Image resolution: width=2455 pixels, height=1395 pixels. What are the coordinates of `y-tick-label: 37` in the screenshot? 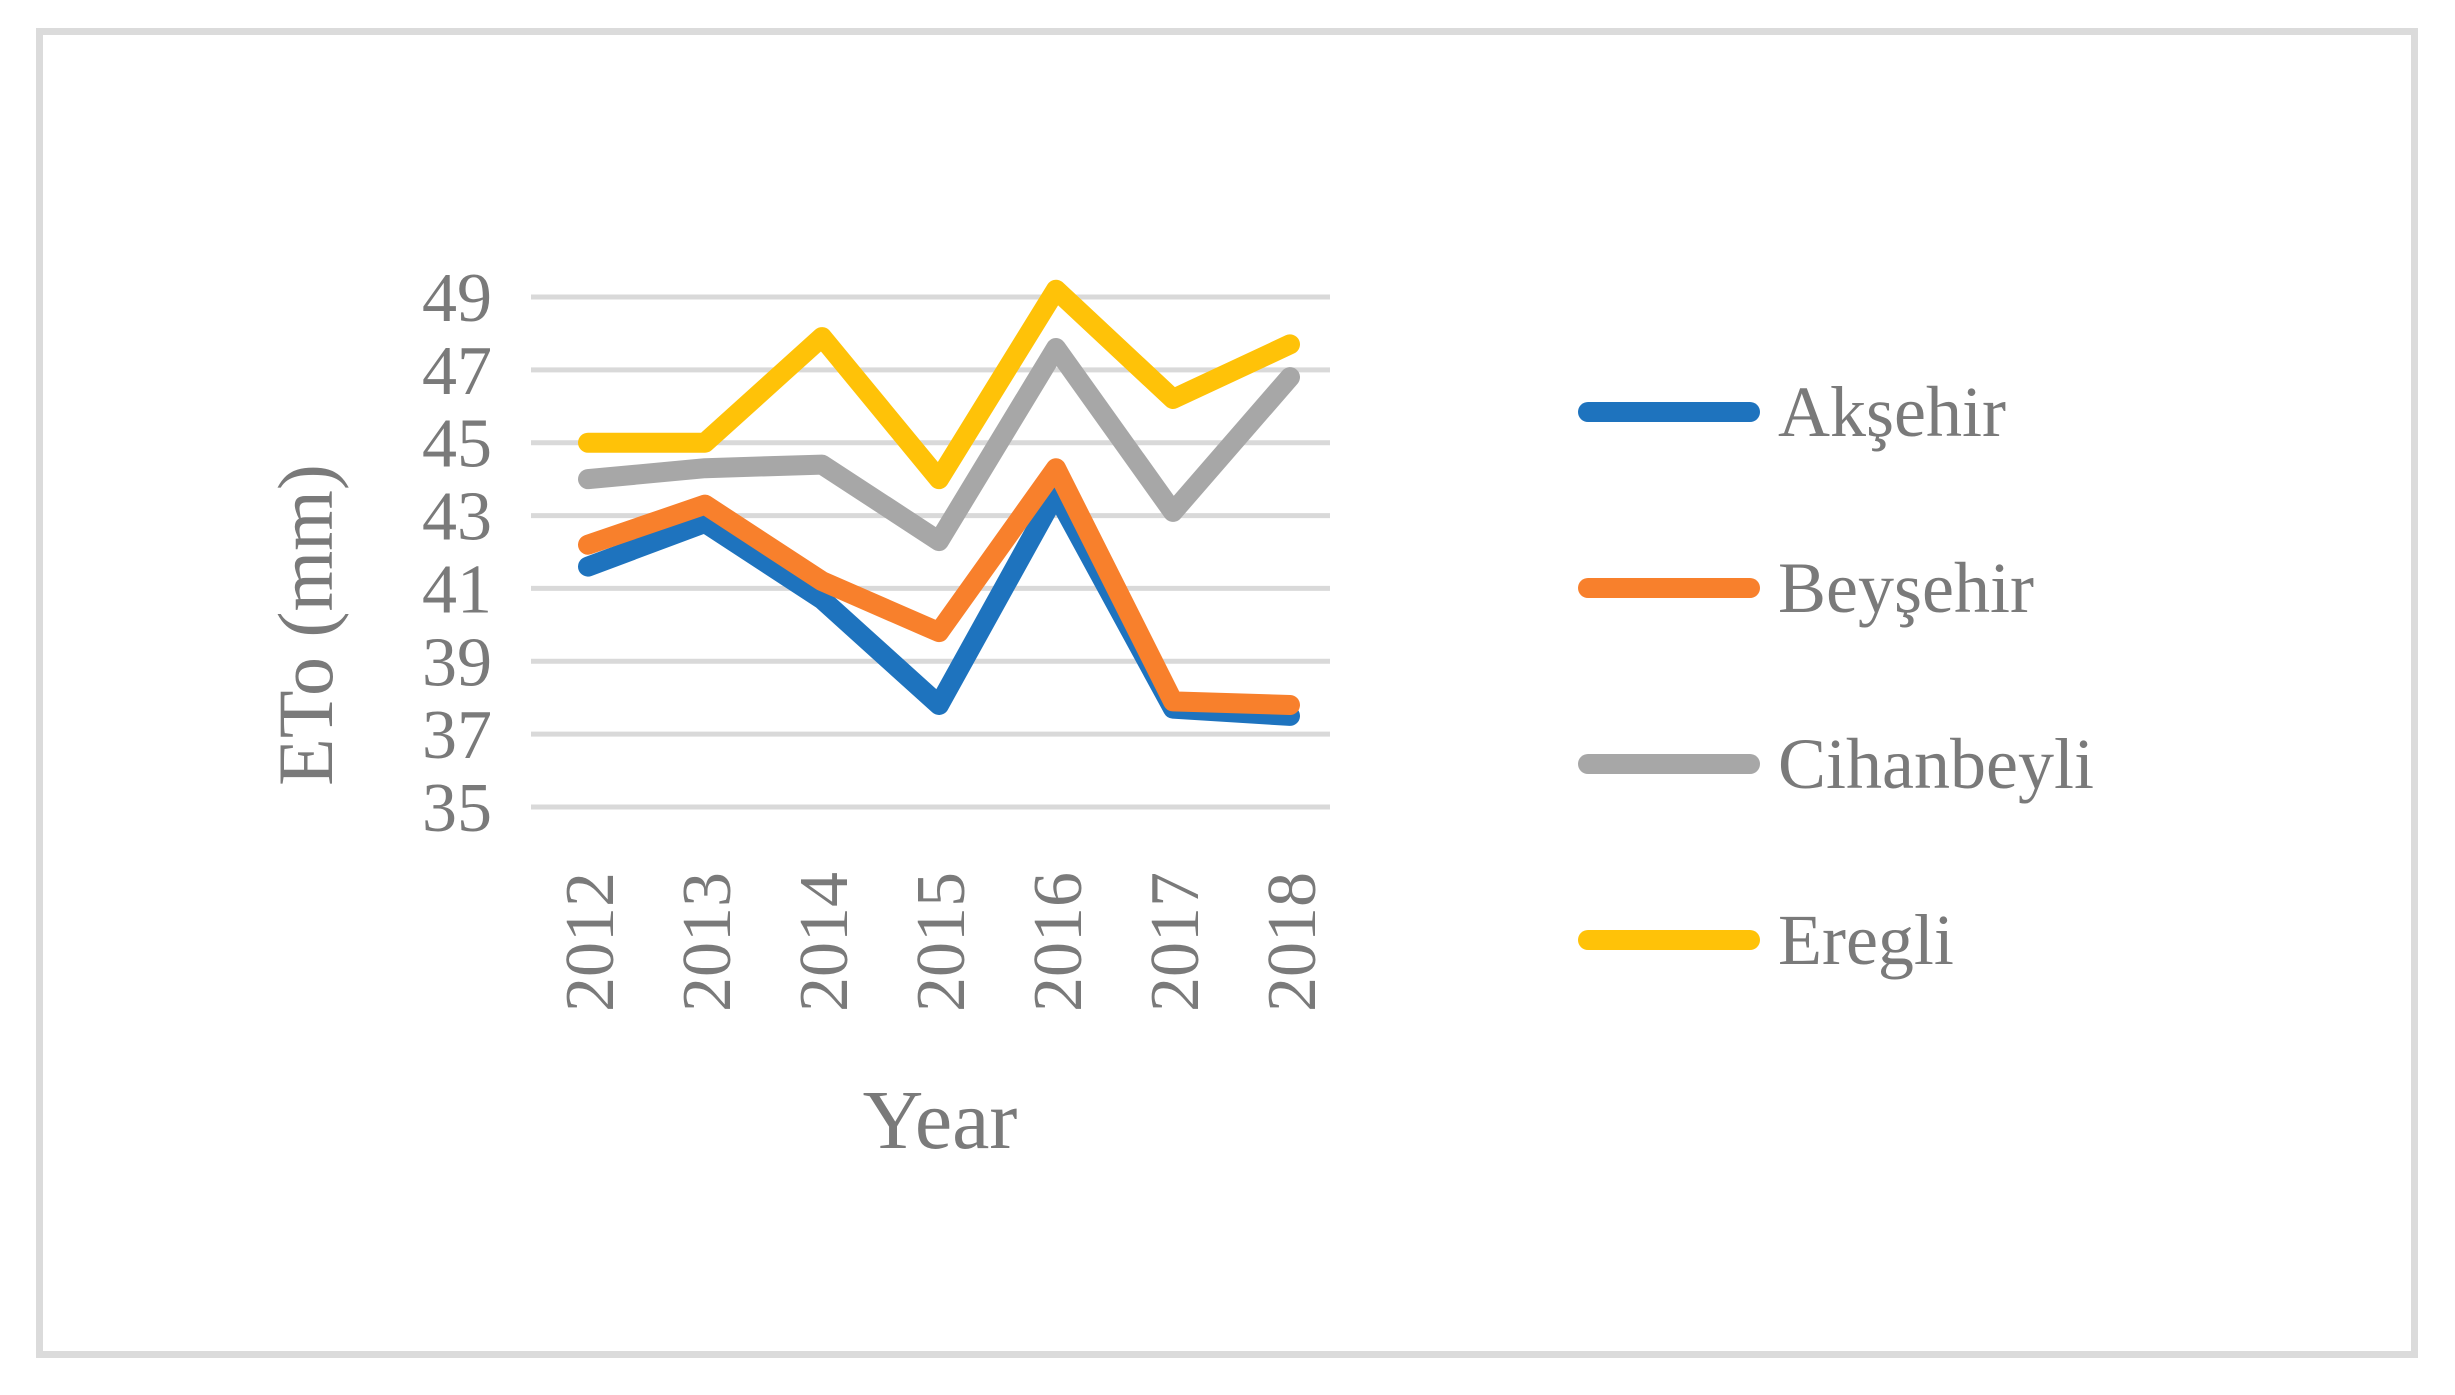 It's located at (457, 735).